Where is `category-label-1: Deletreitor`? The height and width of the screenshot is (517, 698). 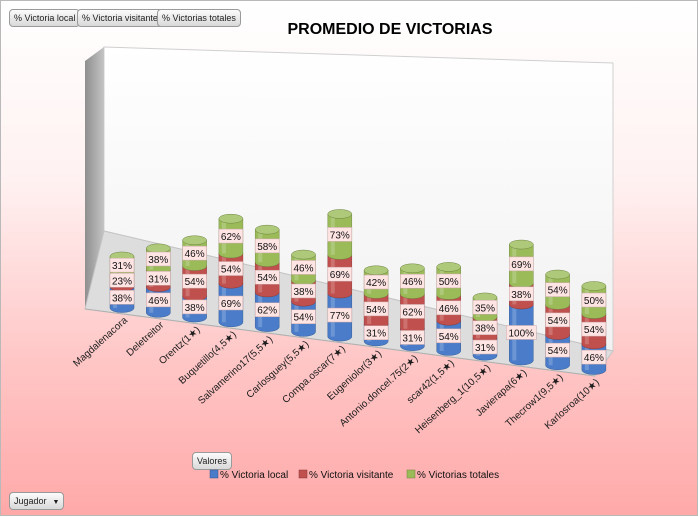 category-label-1: Deletreitor is located at coordinates (146, 338).